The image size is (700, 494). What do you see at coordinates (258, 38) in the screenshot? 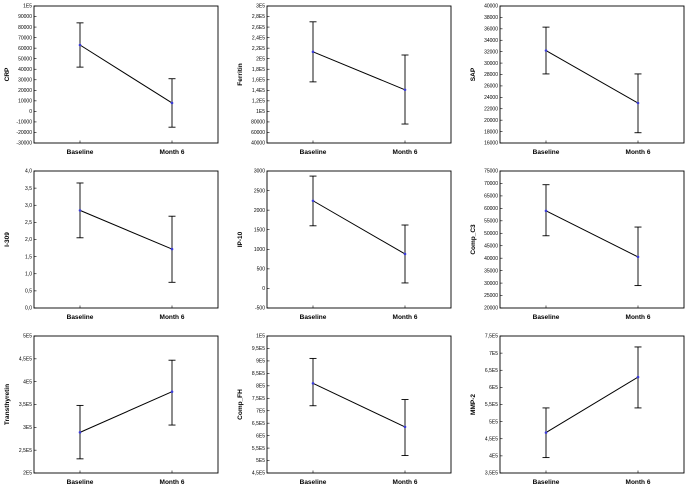
I see `y-tick-label: 2,4E5` at bounding box center [258, 38].